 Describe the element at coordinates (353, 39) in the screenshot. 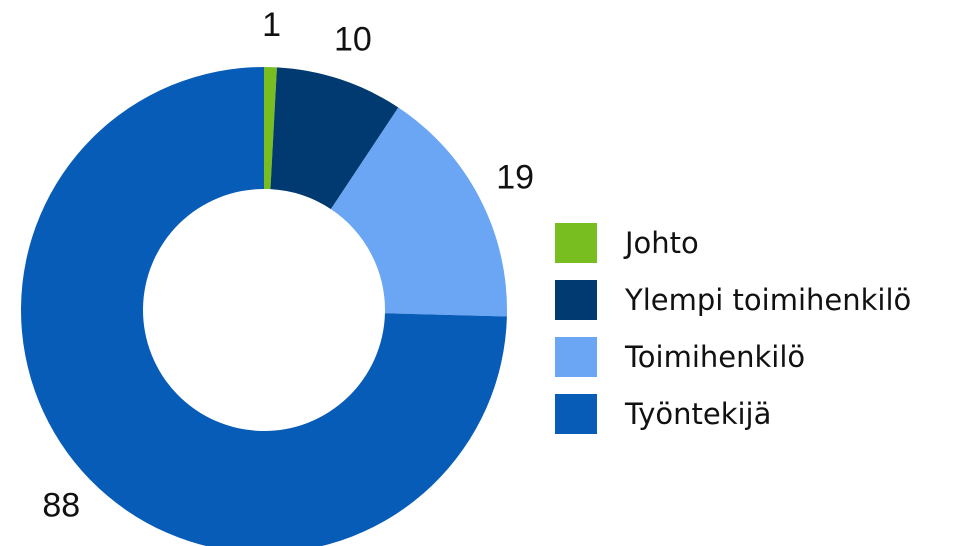

I see `value-label: 10` at that location.